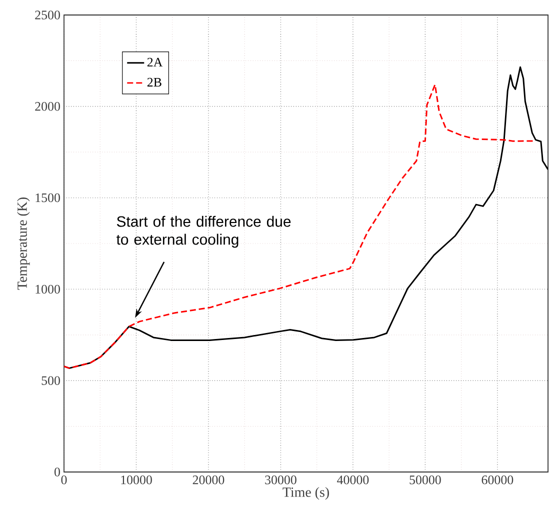 Image resolution: width=549 pixels, height=531 pixels. I want to click on y-tick-label: 500, so click(51, 380).